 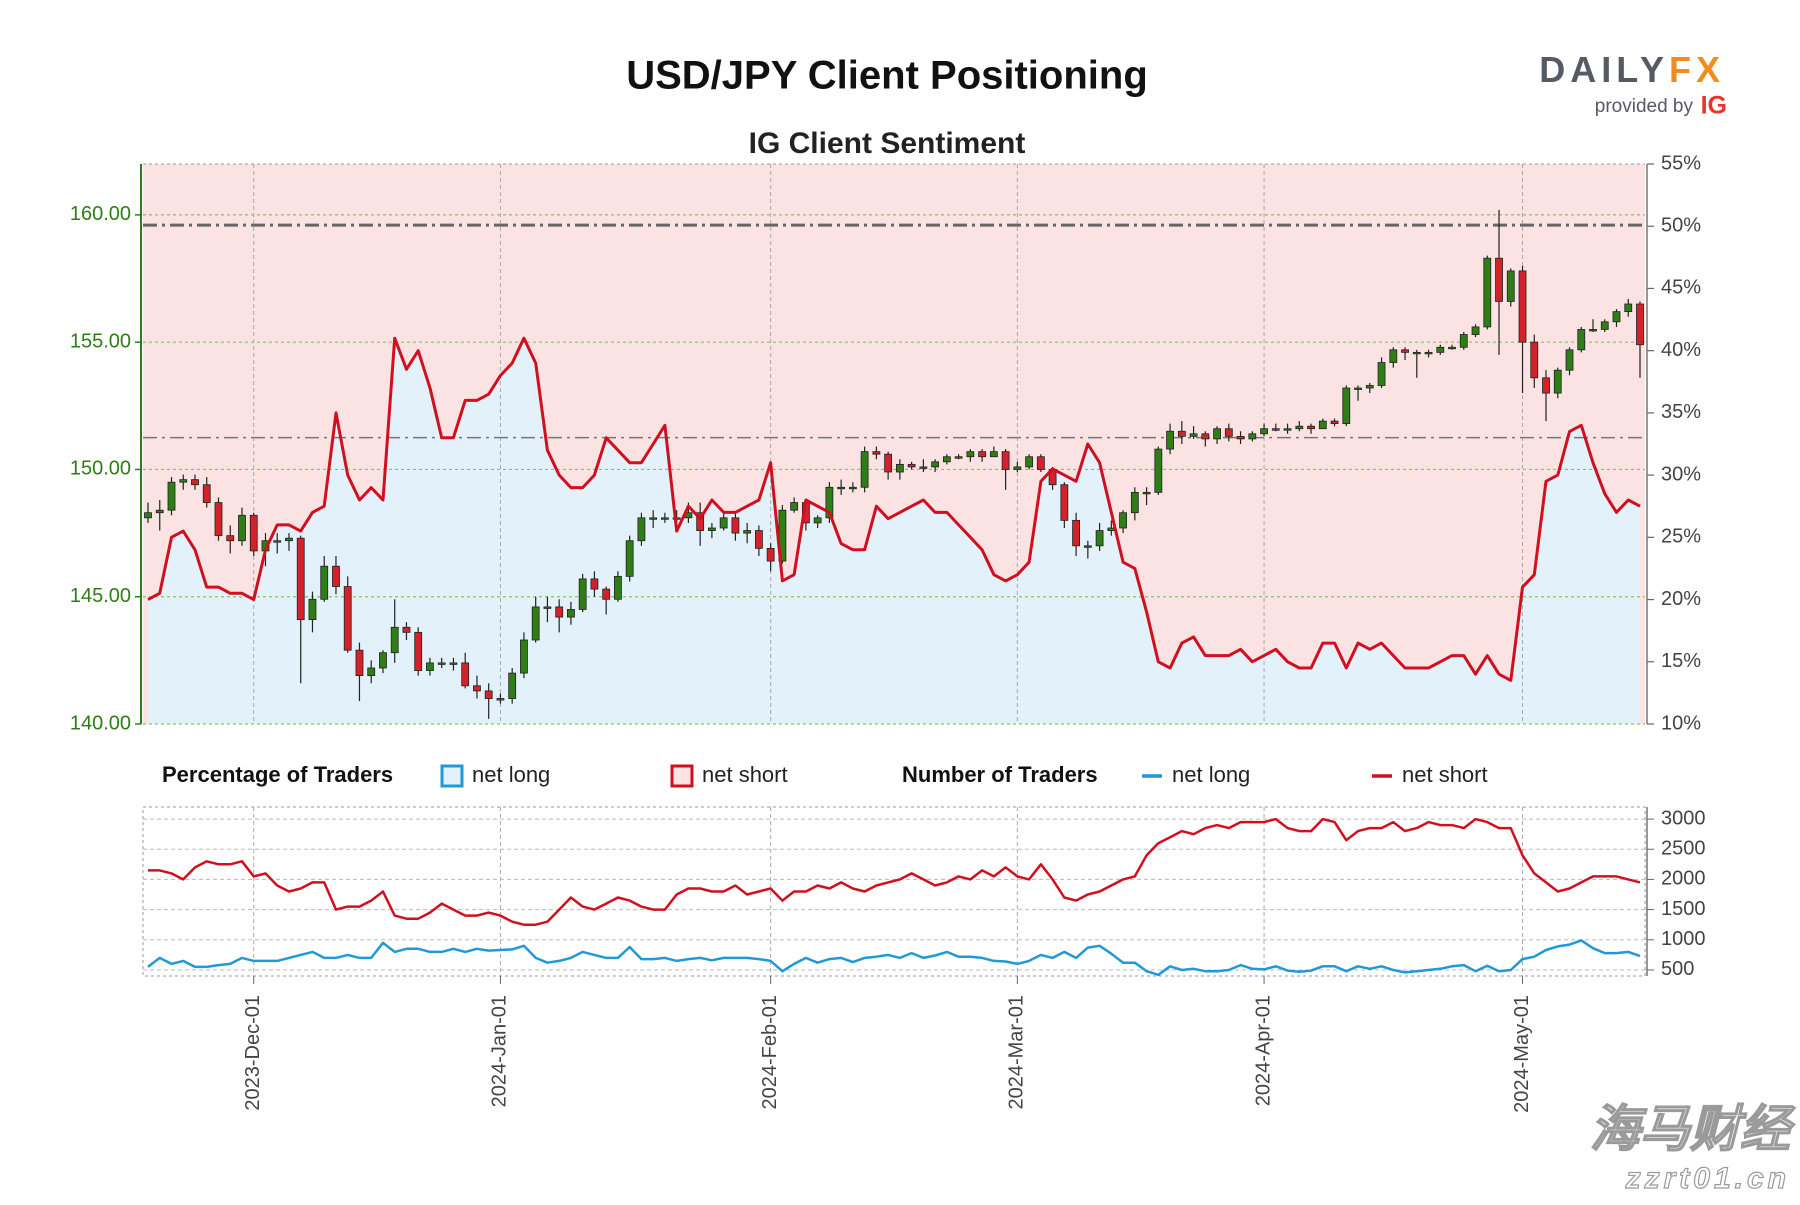 What do you see at coordinates (100, 596) in the screenshot?
I see `y-tick-label: 145.00` at bounding box center [100, 596].